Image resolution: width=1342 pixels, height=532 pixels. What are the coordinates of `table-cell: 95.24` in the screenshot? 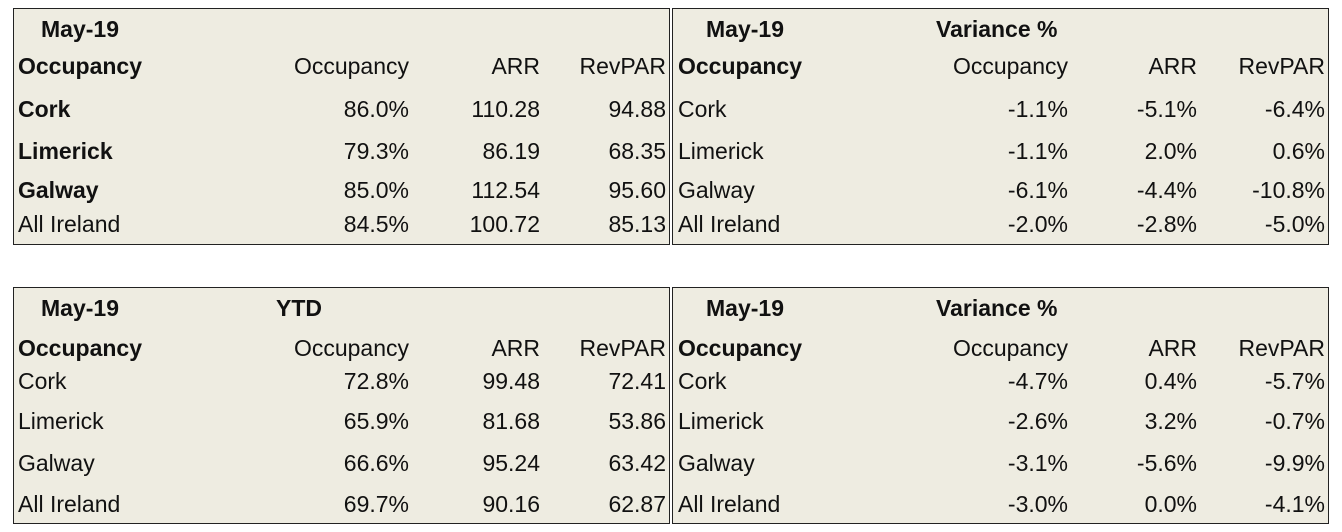 It's located at (511, 463).